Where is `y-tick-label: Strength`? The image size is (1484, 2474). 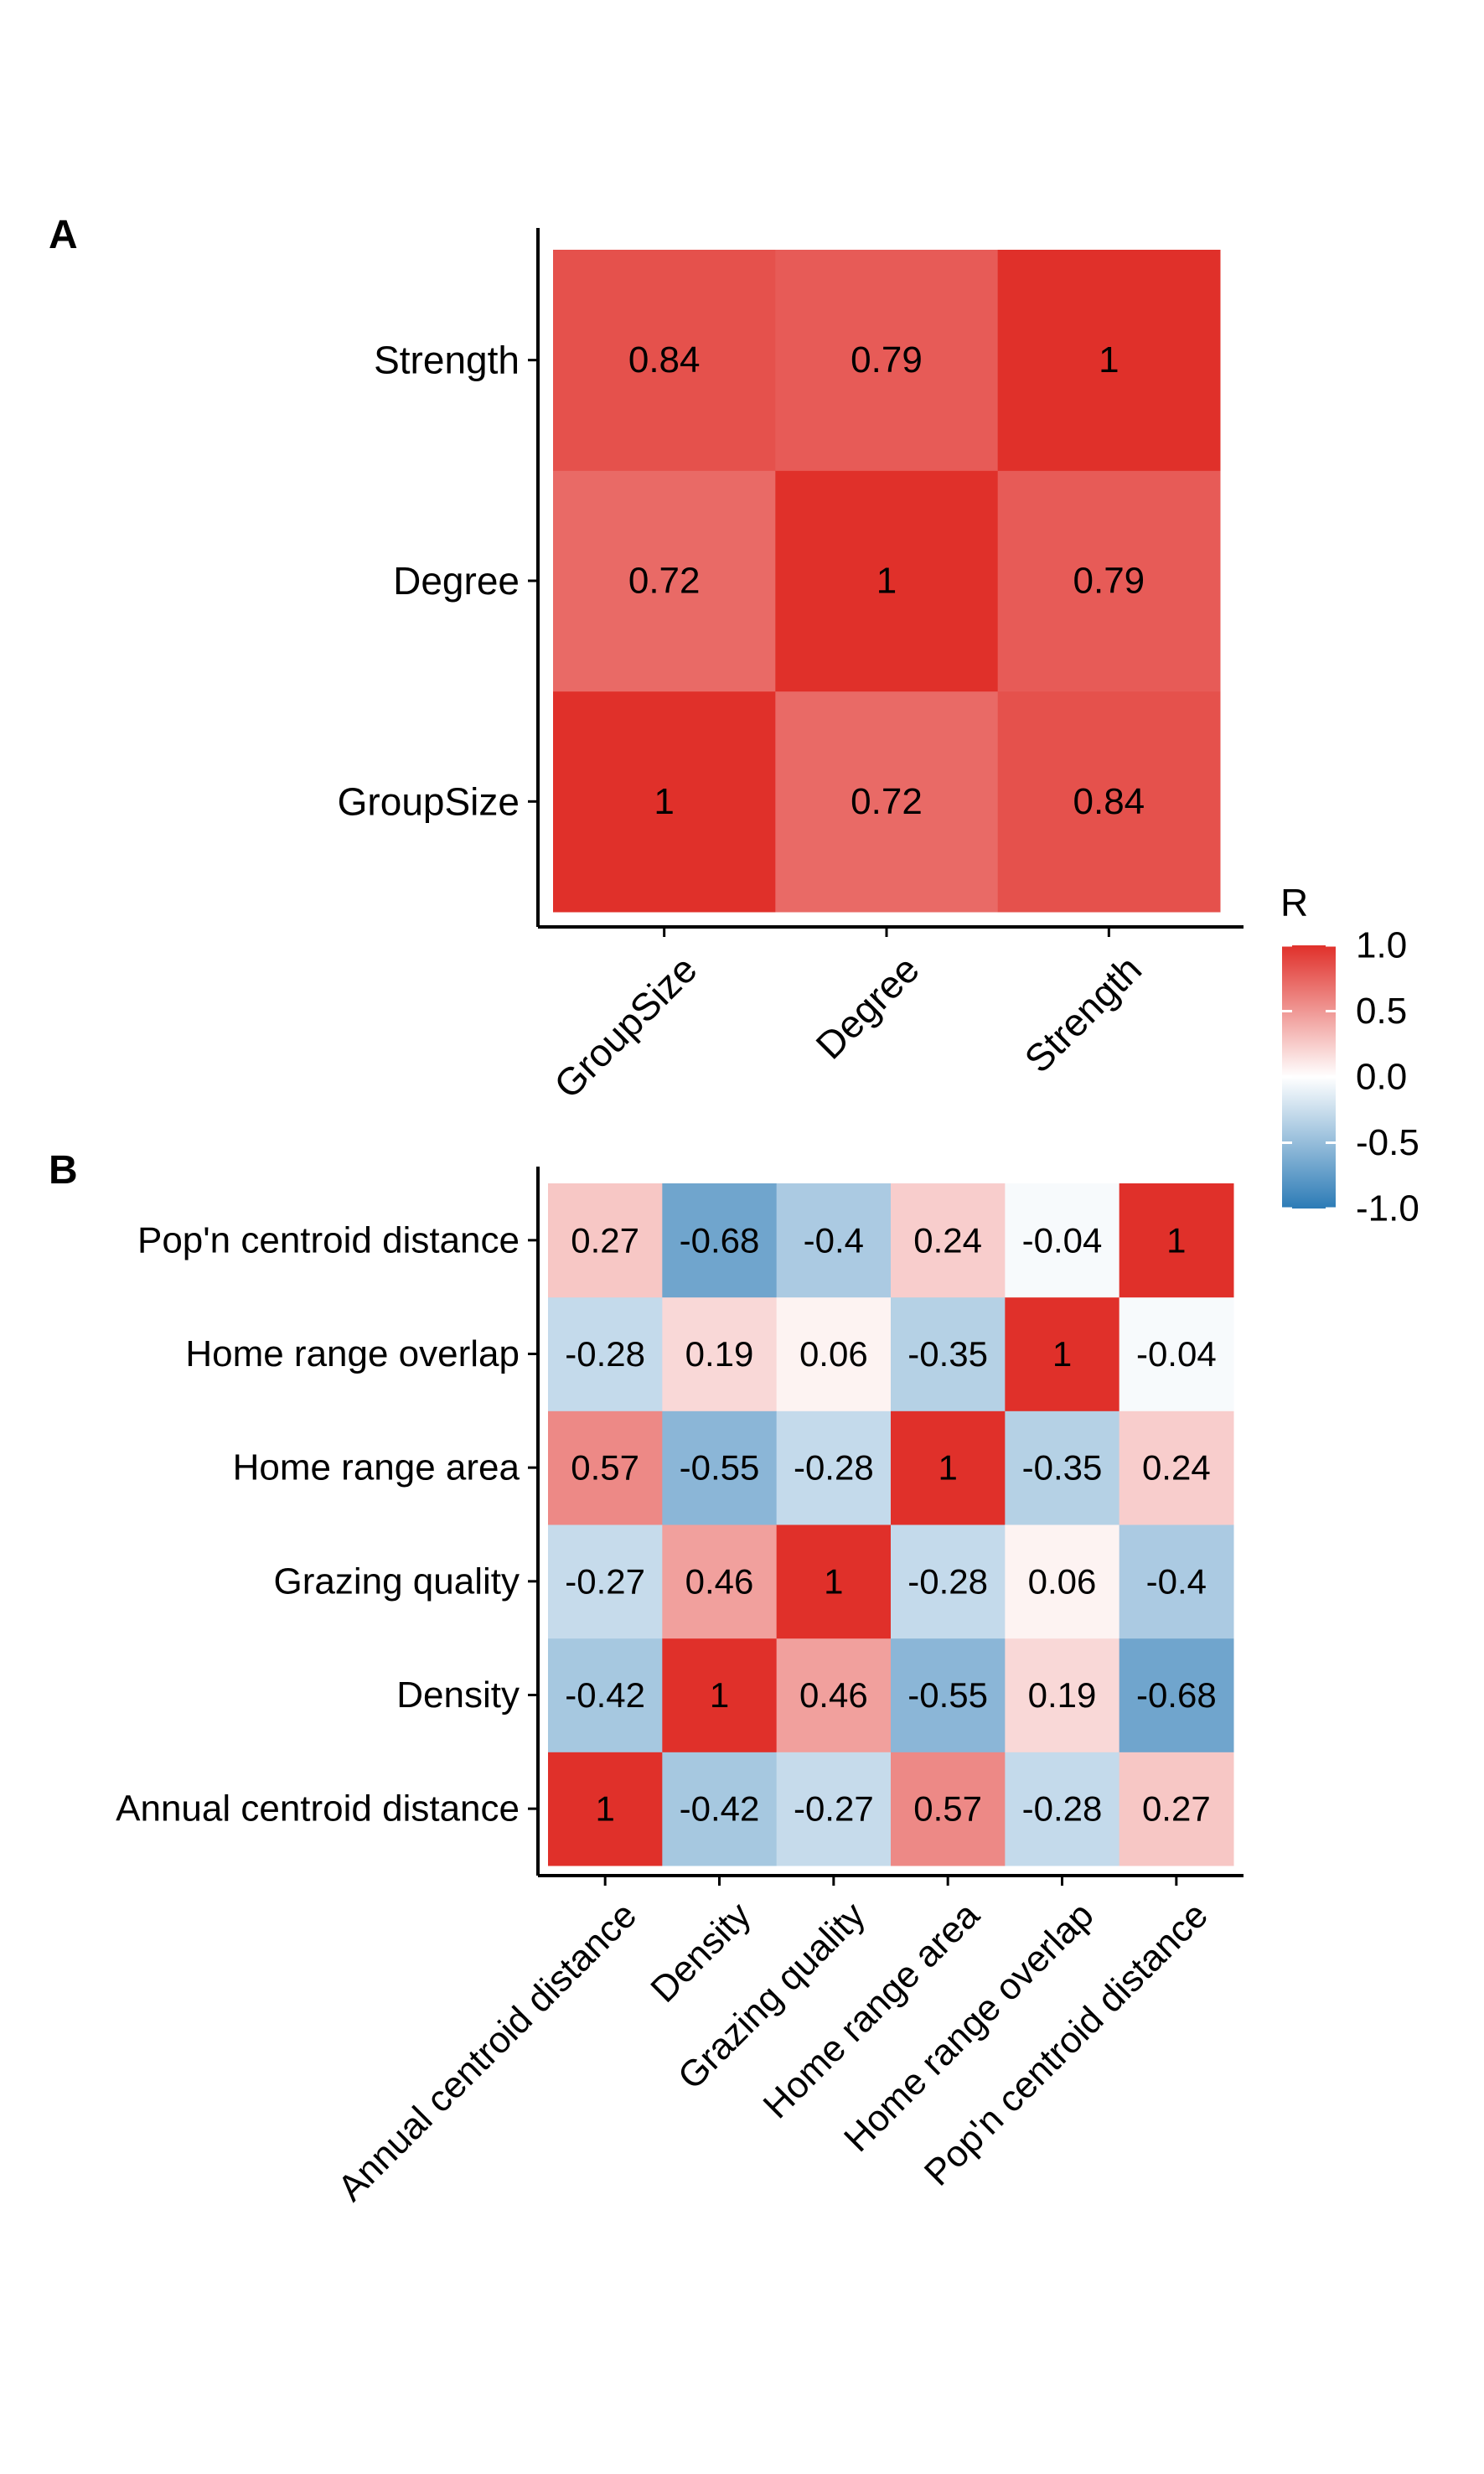 y-tick-label: Strength is located at coordinates (447, 360).